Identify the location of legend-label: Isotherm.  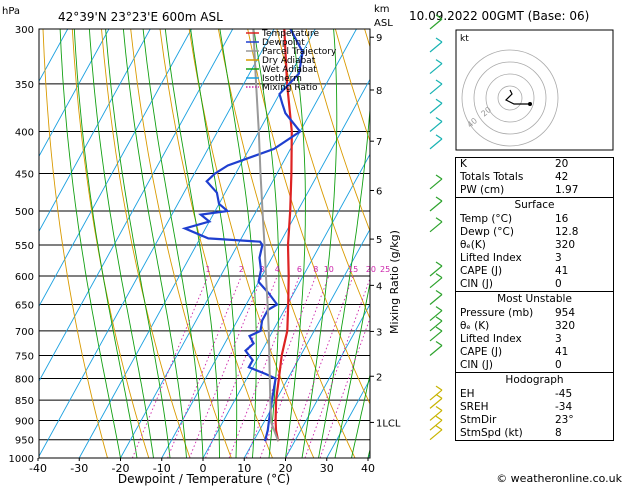
(282, 79).